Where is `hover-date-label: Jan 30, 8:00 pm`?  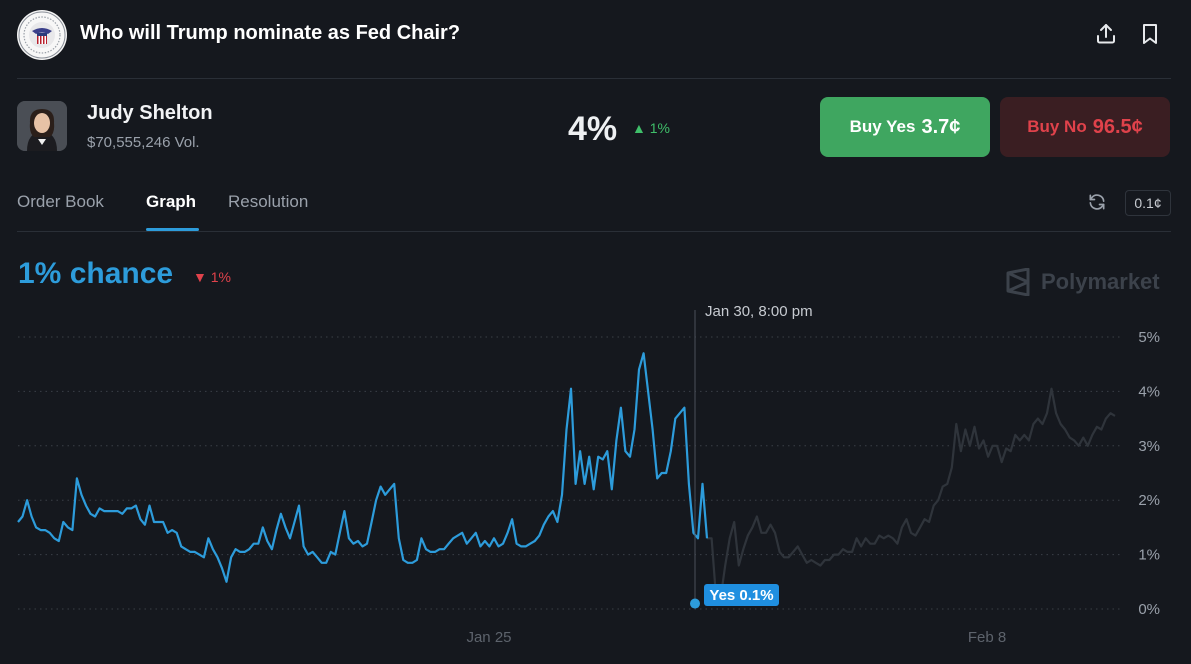 hover-date-label: Jan 30, 8:00 pm is located at coordinates (759, 311).